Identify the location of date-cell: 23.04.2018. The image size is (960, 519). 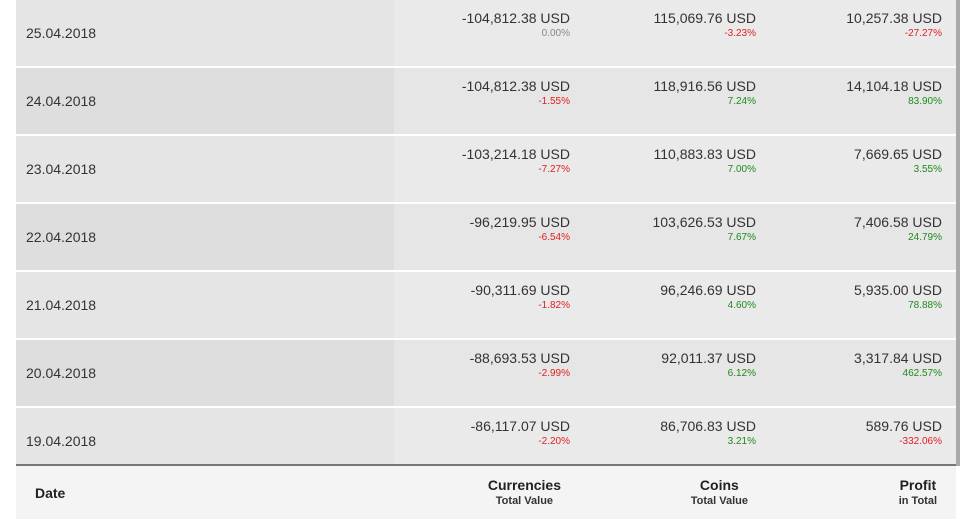
(205, 169).